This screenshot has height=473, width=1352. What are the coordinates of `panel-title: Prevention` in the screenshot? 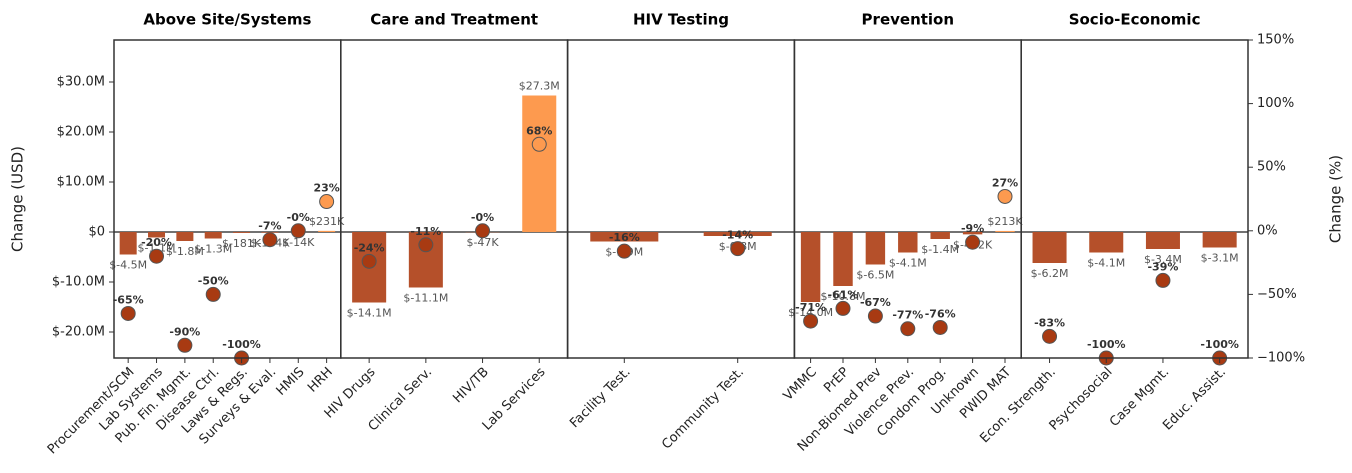 It's located at (908, 20).